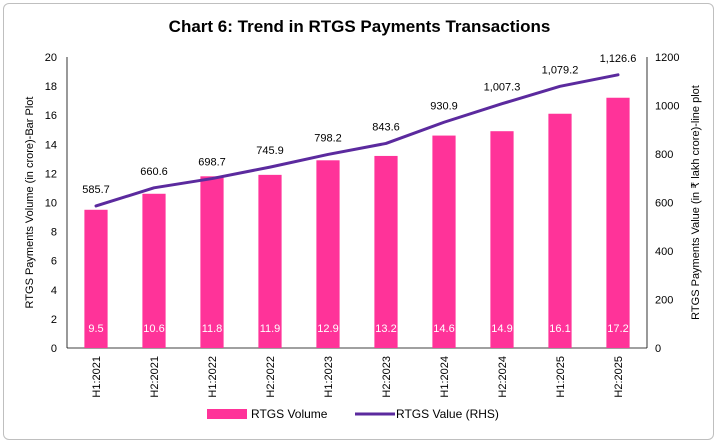 Image resolution: width=719 pixels, height=445 pixels. What do you see at coordinates (667, 58) in the screenshot?
I see `y2-tick-label: 1200` at bounding box center [667, 58].